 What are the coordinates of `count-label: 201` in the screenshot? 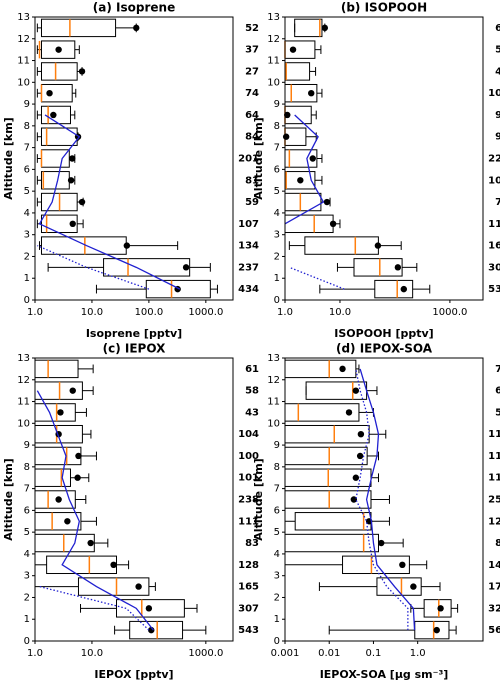 It's located at (248, 159).